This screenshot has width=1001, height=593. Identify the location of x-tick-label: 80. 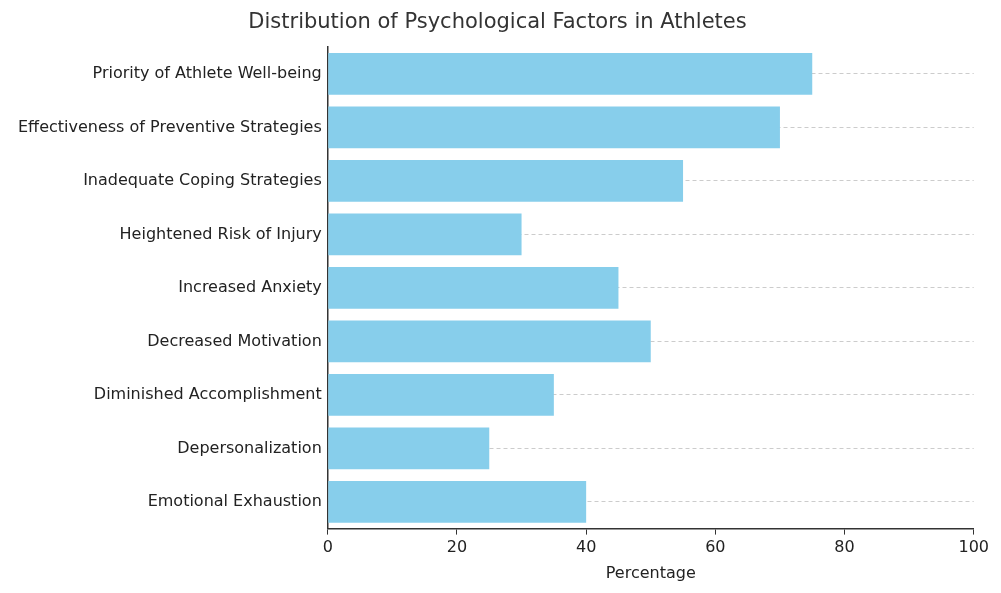
(844, 547).